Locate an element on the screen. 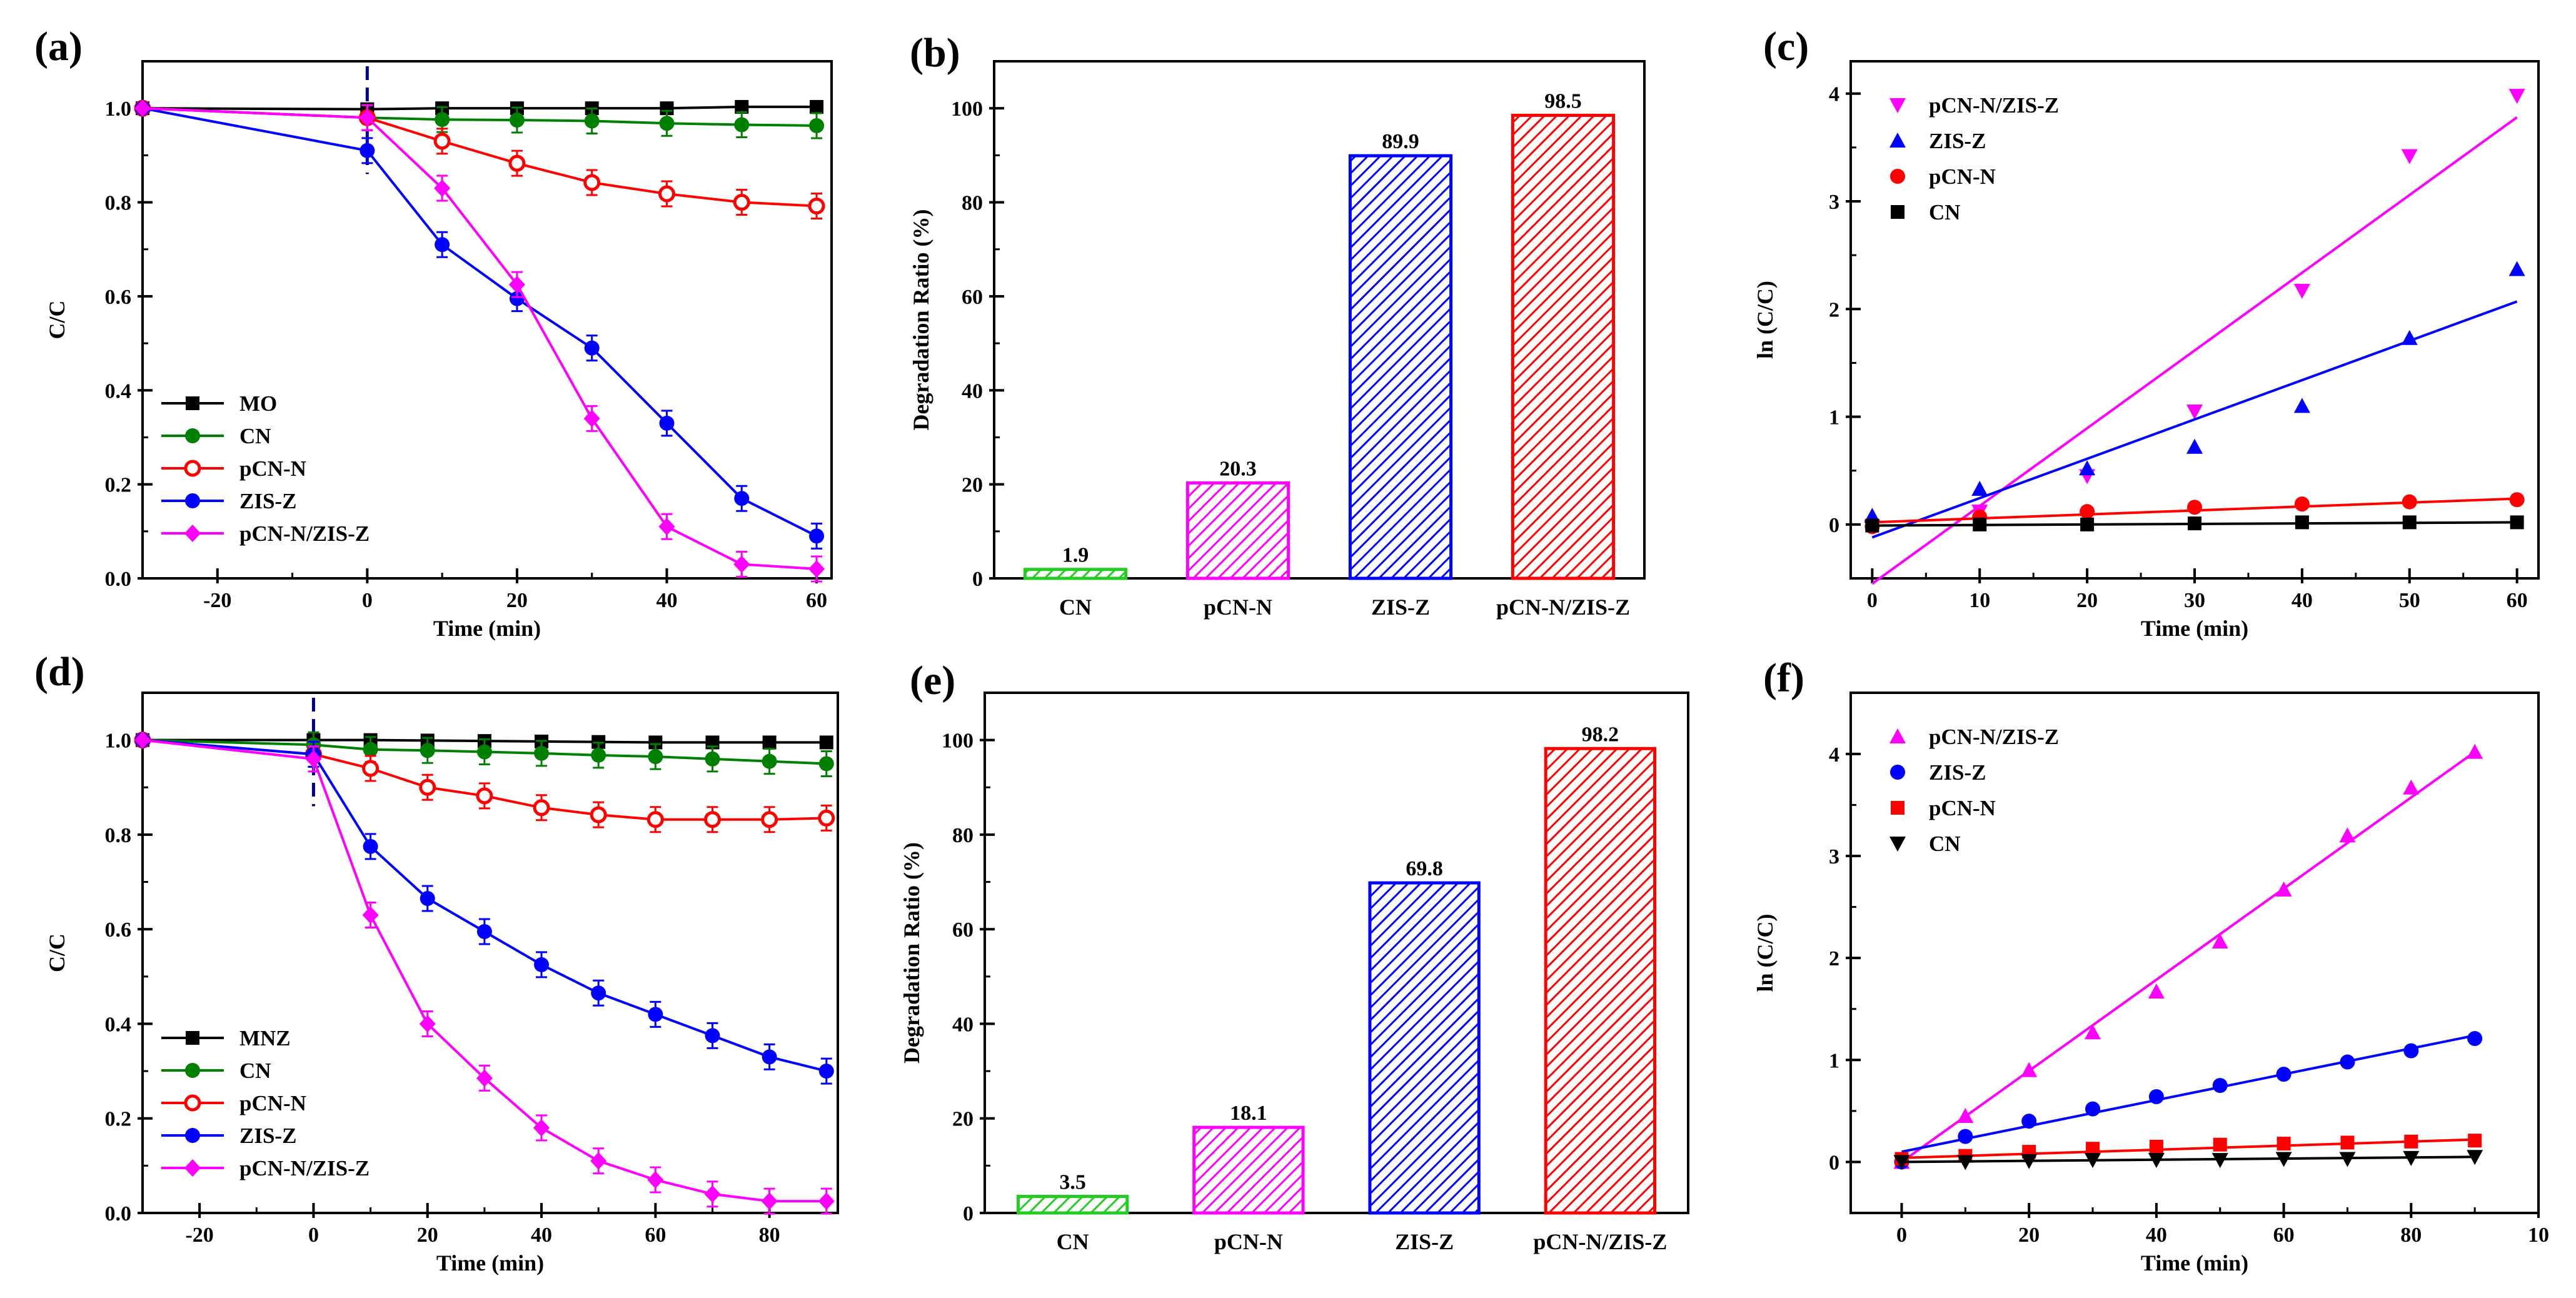  x-tick-label: 60 is located at coordinates (816, 600).